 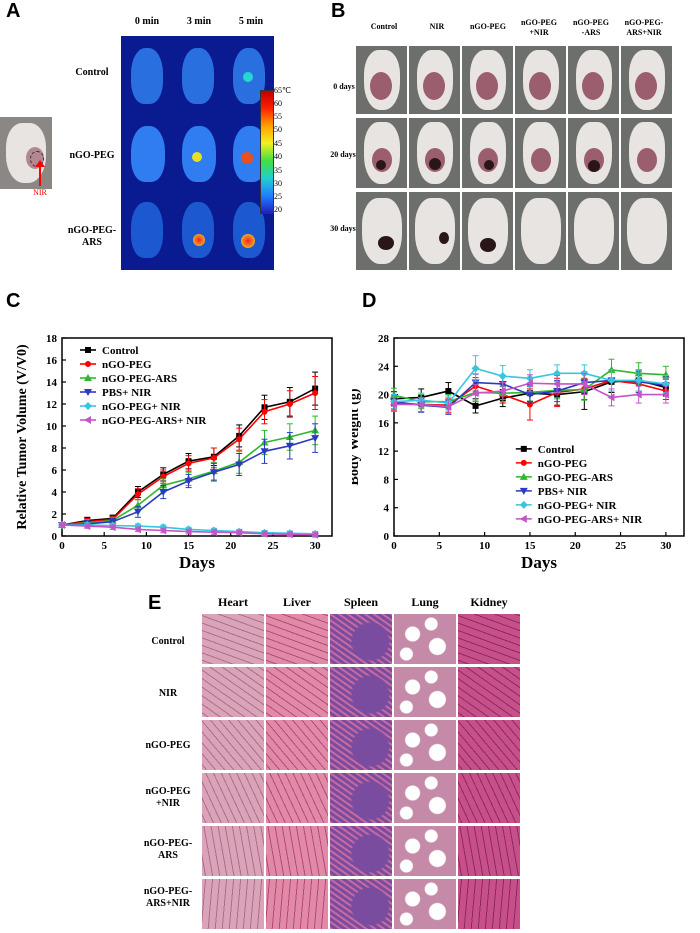 I want to click on panel-b-row-0: 0 days, so click(x=344, y=86).